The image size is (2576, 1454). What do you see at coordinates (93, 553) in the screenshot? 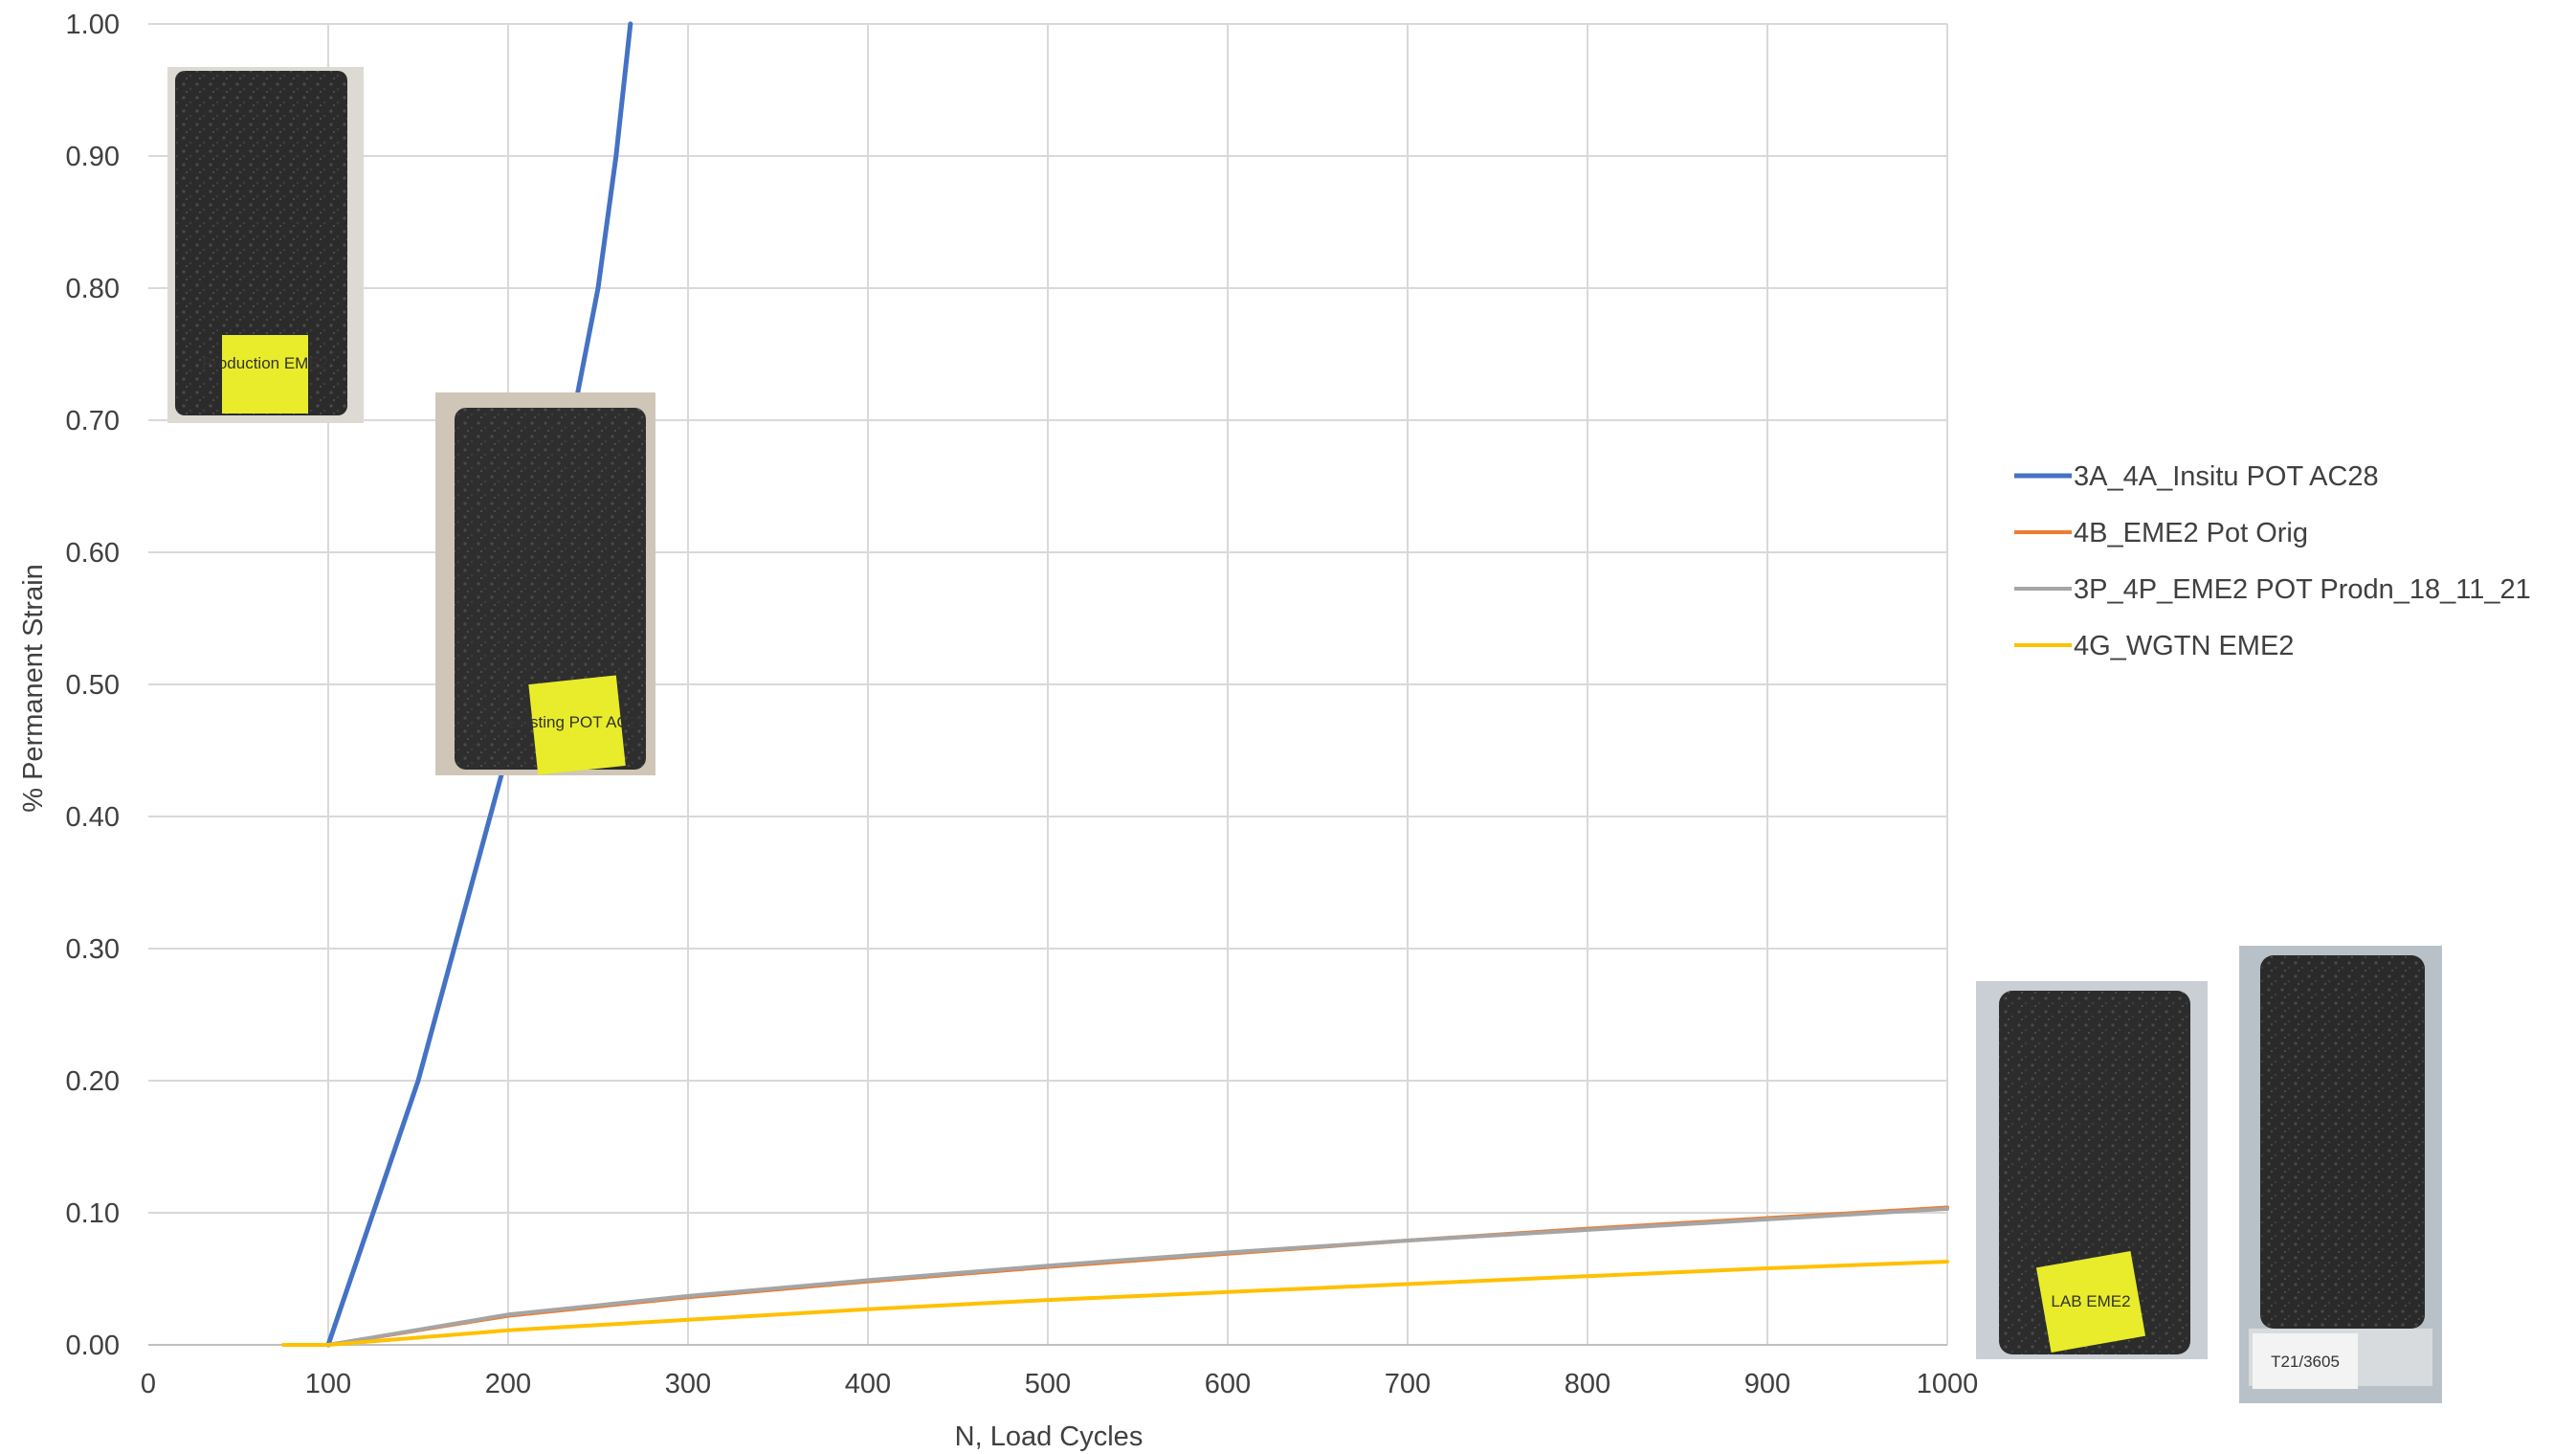
I see `y-tick-label: 0.60` at bounding box center [93, 553].